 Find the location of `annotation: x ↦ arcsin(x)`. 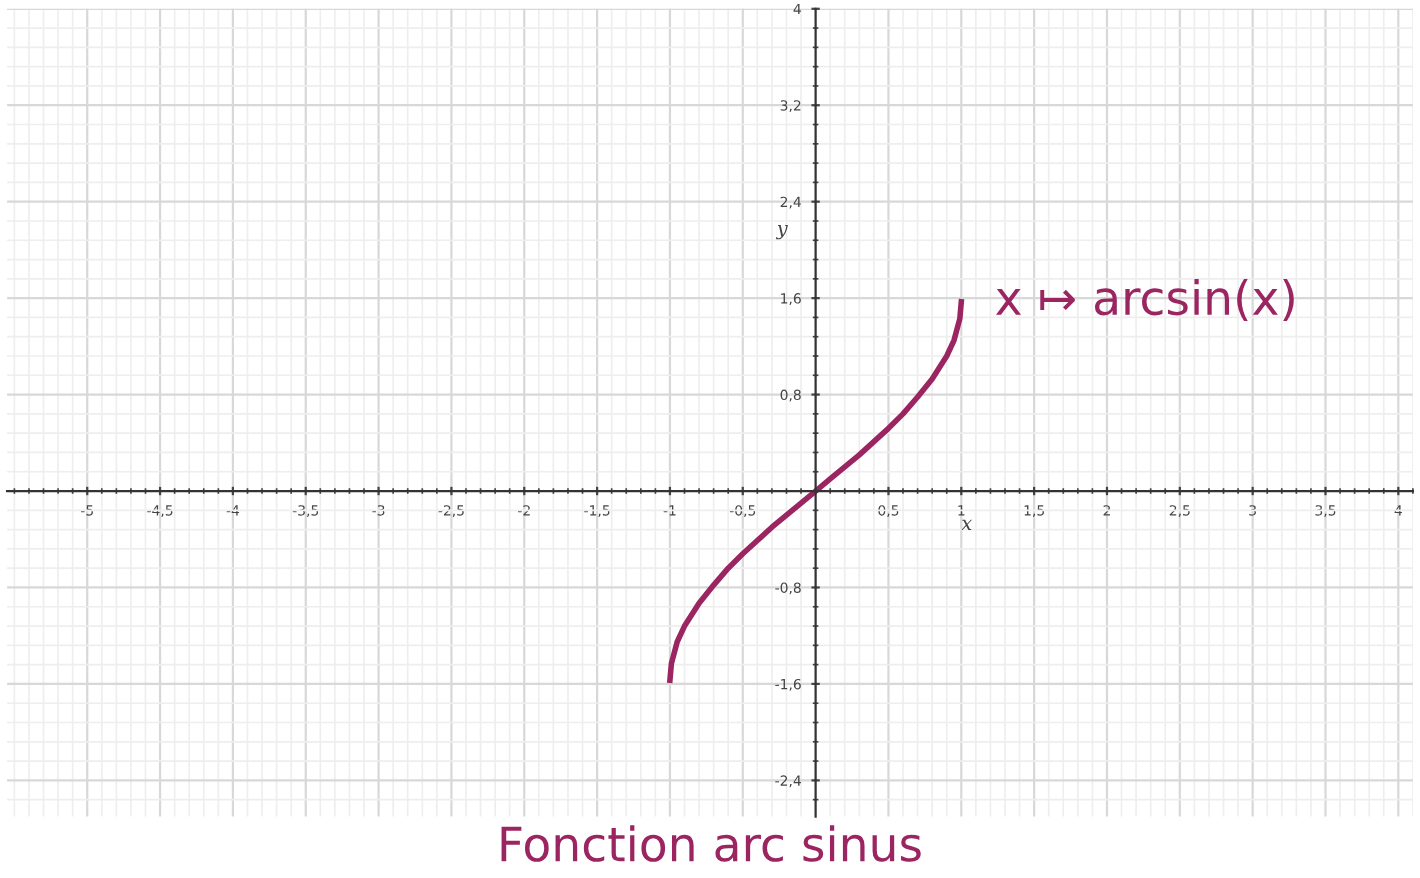

annotation: x ↦ arcsin(x) is located at coordinates (1144, 299).